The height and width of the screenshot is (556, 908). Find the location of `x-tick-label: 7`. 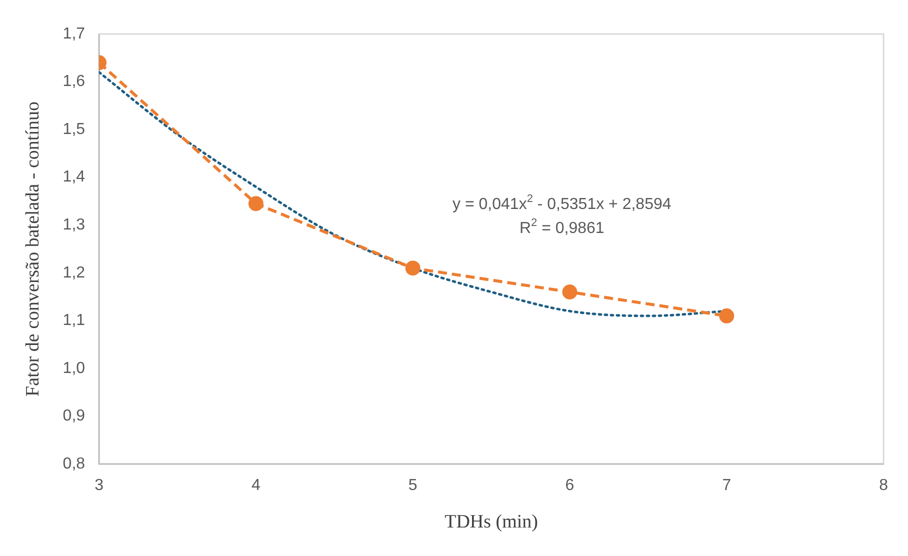

x-tick-label: 7 is located at coordinates (727, 485).